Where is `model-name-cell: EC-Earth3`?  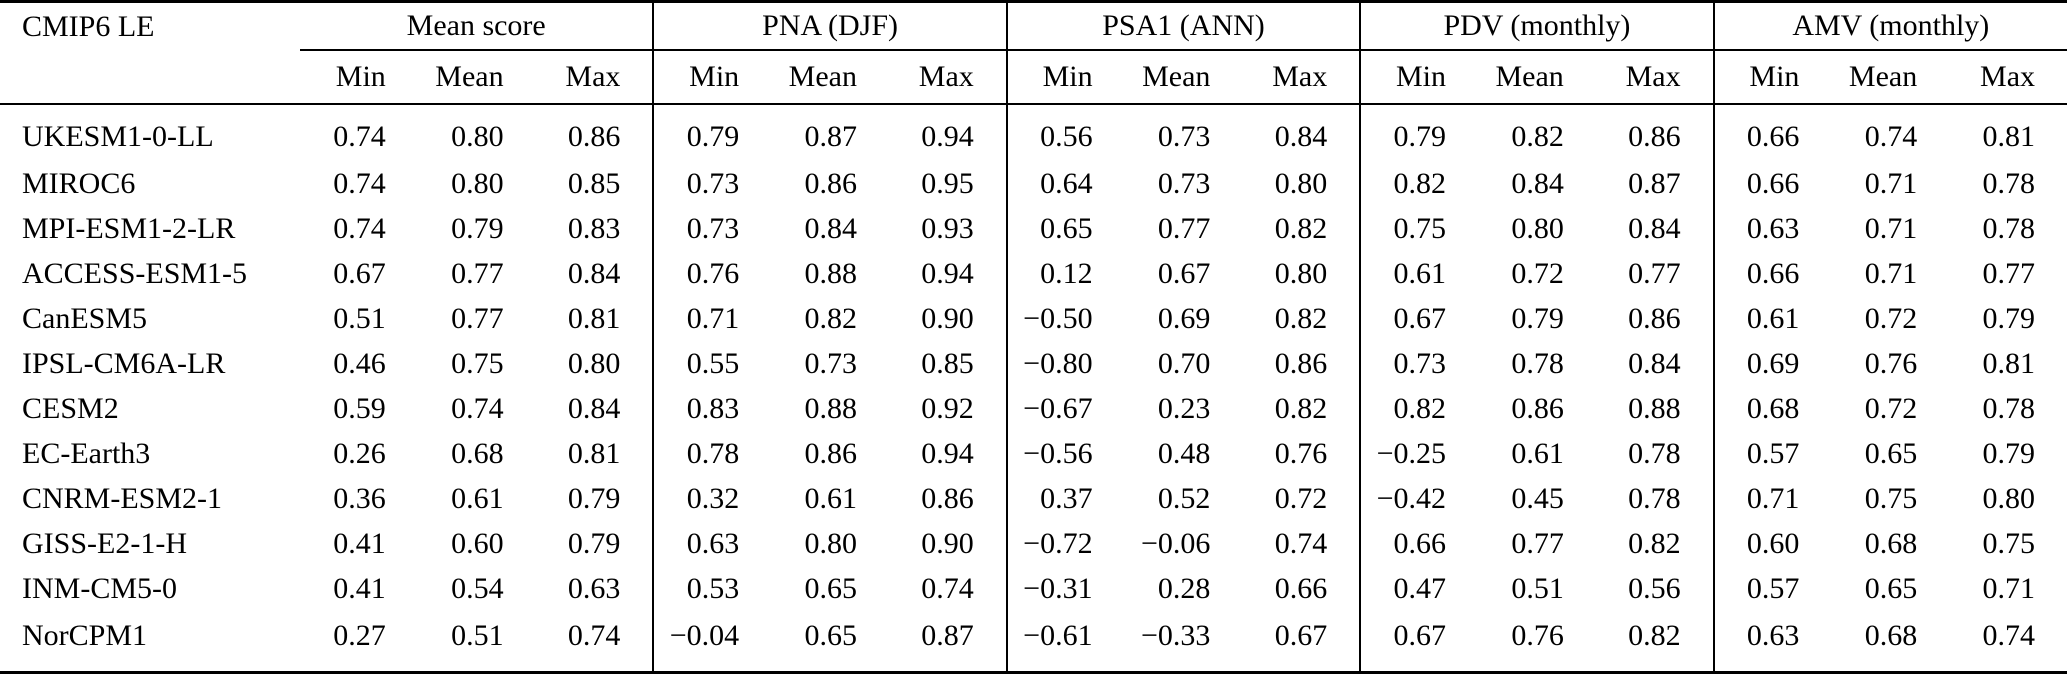 model-name-cell: EC-Earth3 is located at coordinates (86, 454).